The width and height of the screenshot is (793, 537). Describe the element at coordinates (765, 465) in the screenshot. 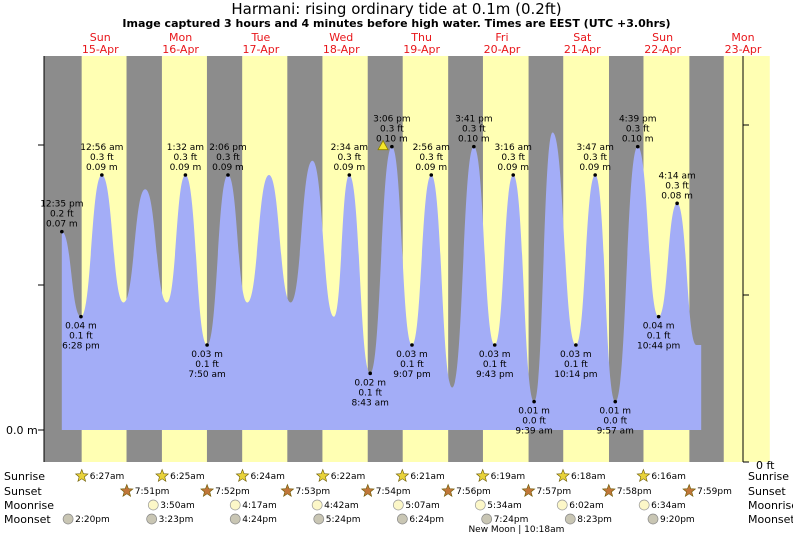

I see `right-axis-label: 0 ft` at that location.